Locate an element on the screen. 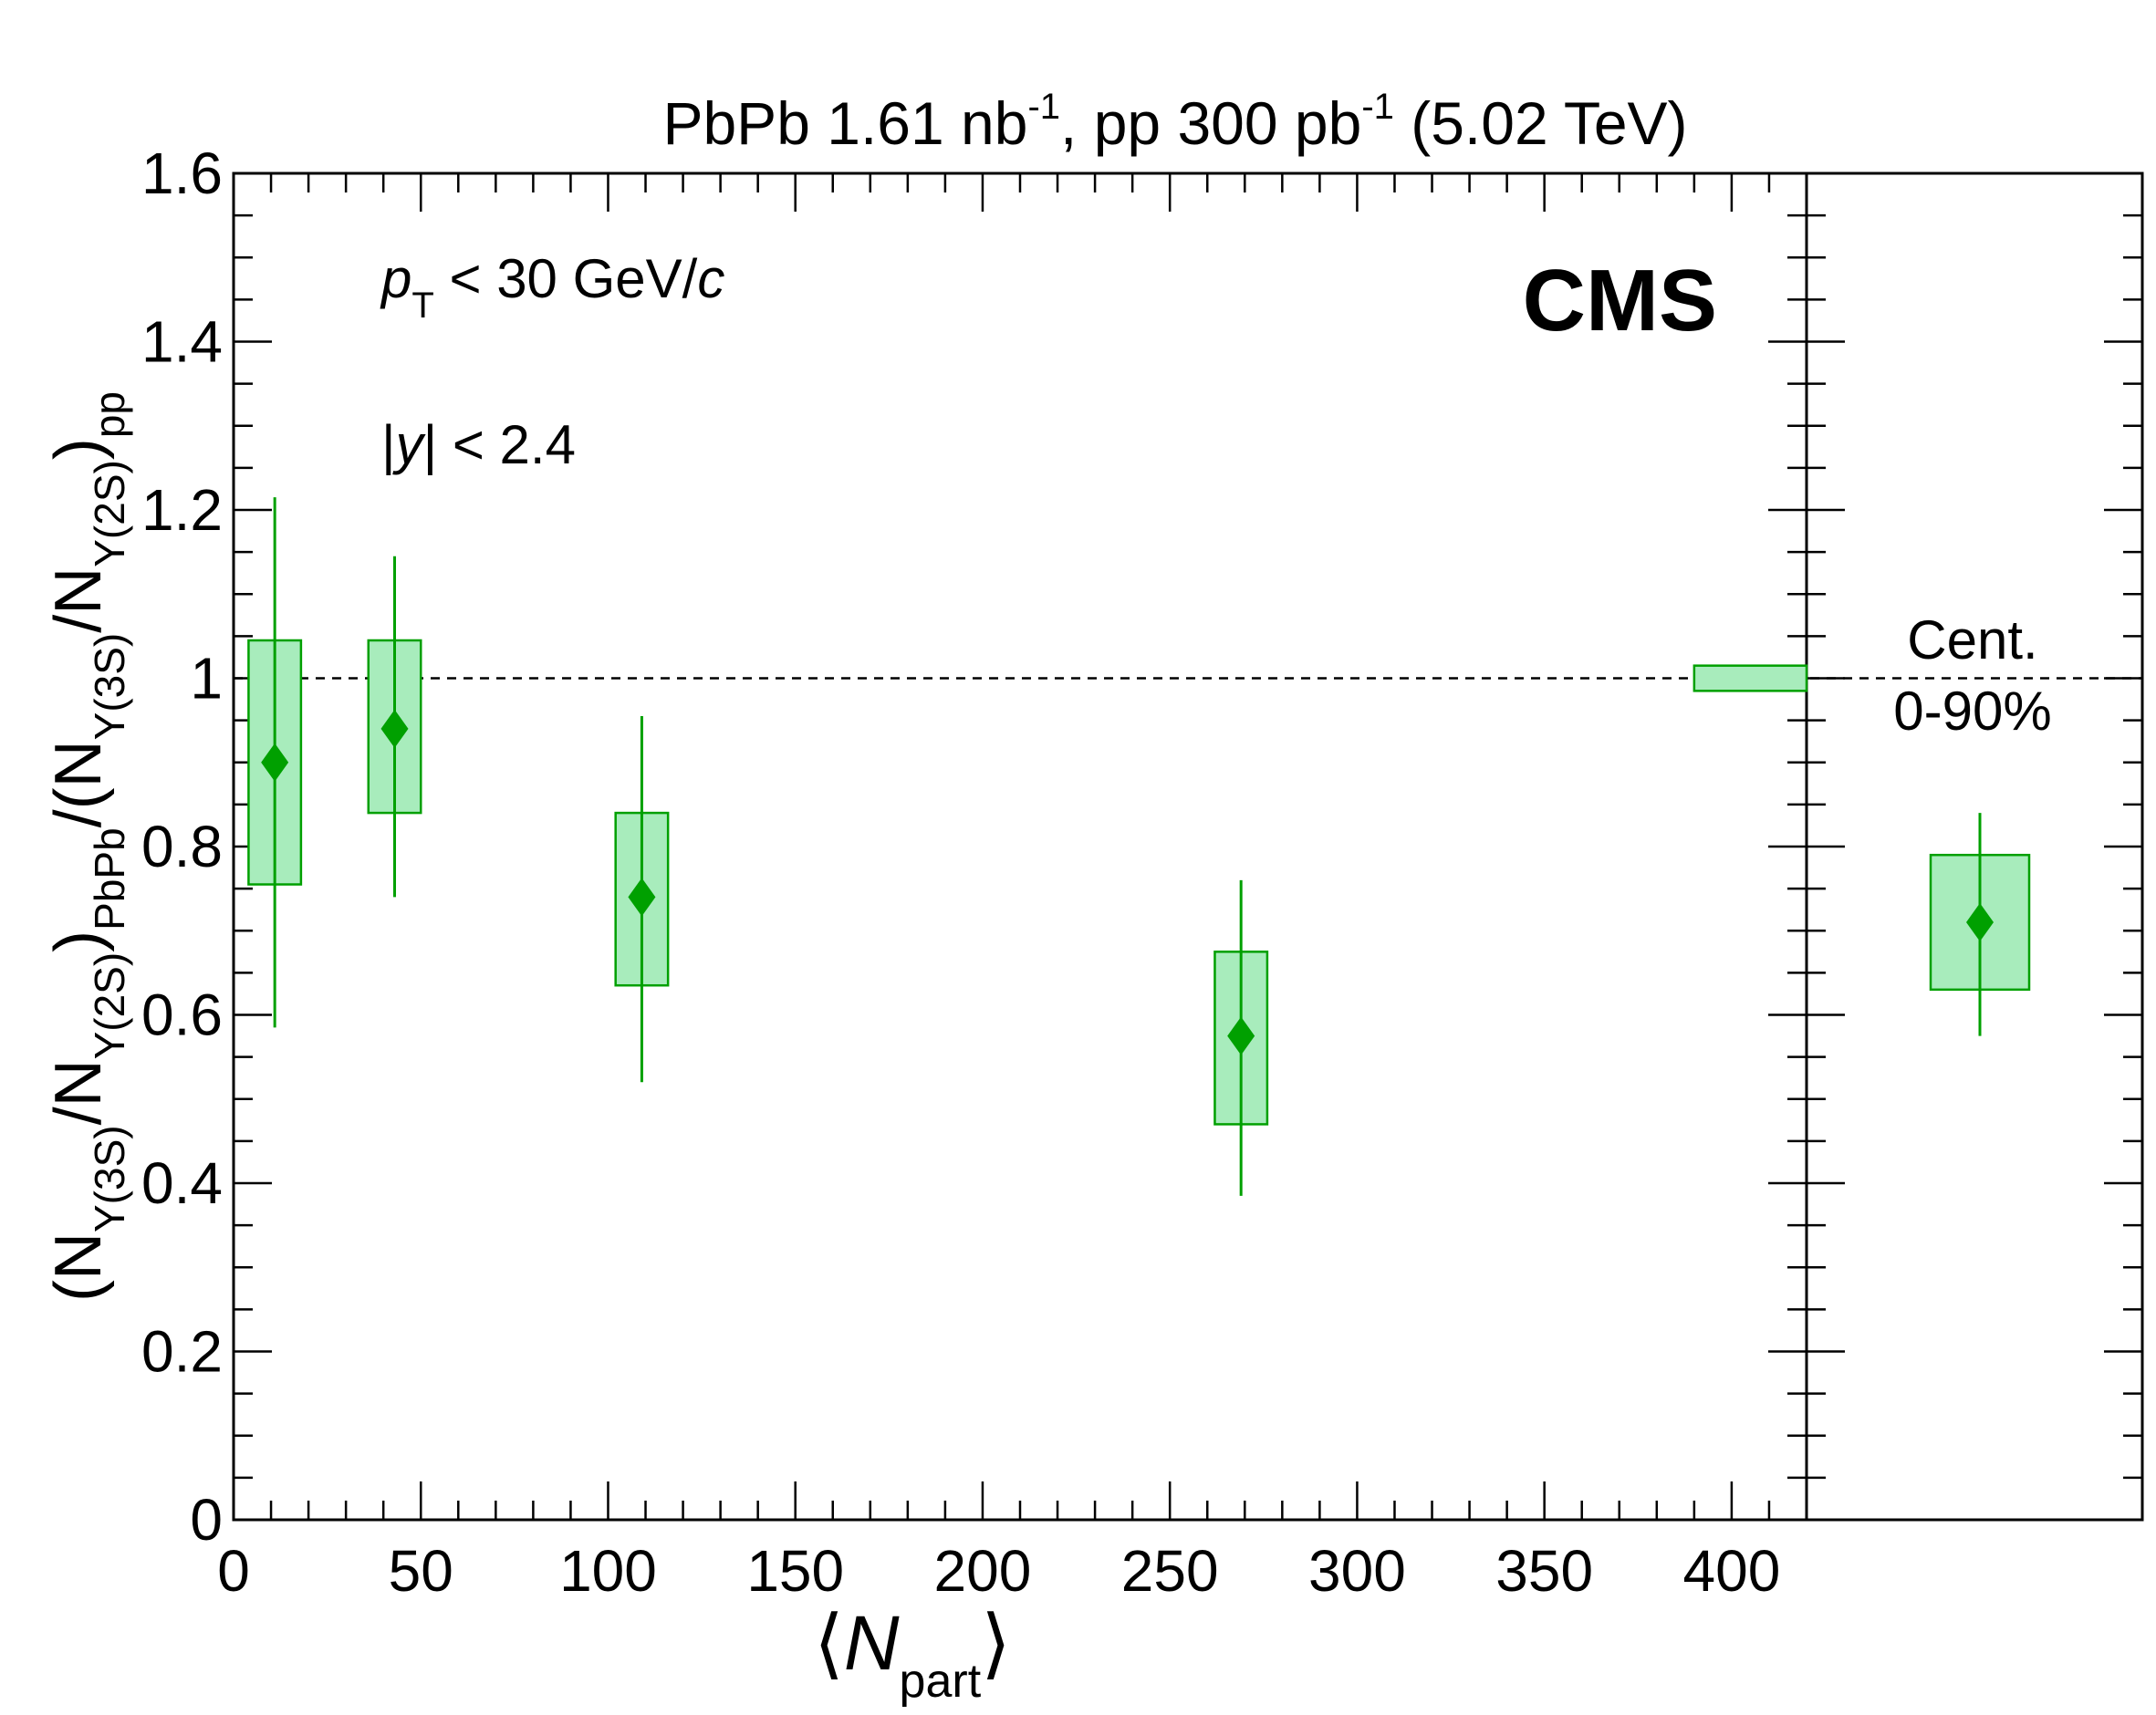  title-part1: PbPb 1.61 nb is located at coordinates (845, 123).